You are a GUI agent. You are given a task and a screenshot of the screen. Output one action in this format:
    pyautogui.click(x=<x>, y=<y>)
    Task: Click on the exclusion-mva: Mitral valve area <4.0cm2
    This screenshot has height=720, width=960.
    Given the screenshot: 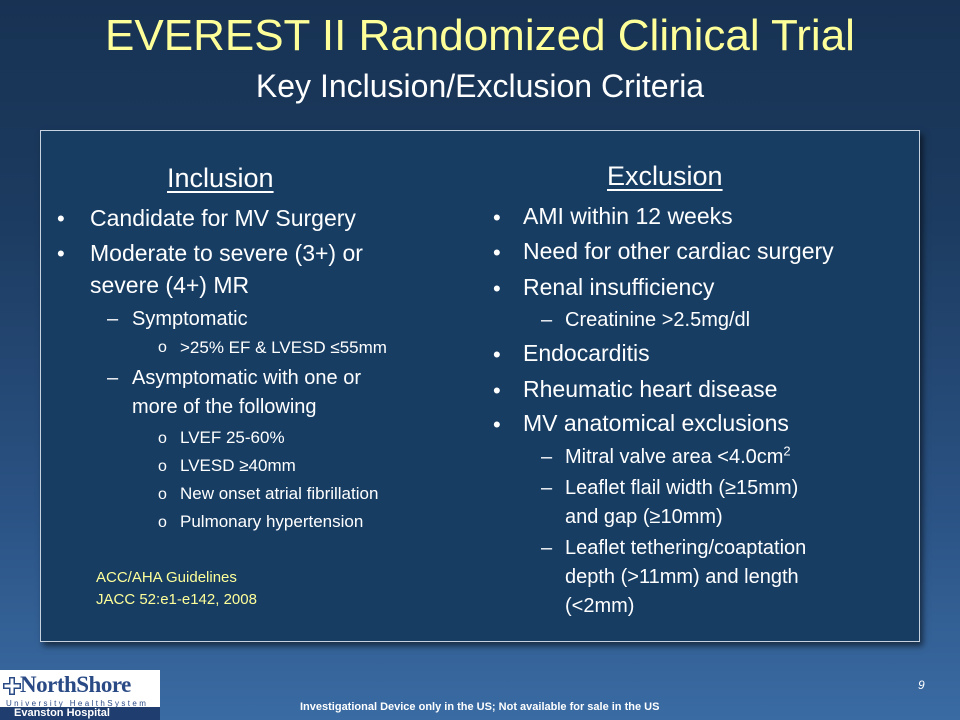 What is the action you would take?
    pyautogui.click(x=678, y=456)
    